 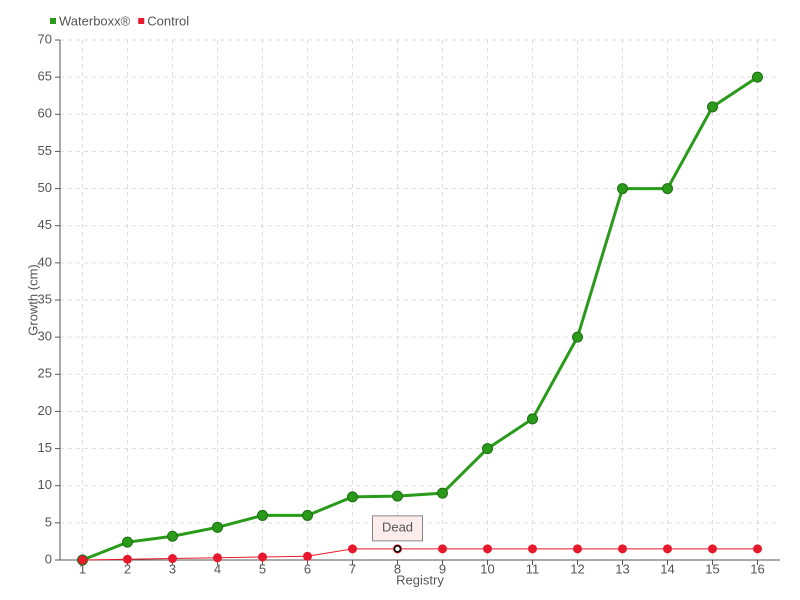 I want to click on annotation-box, so click(x=397, y=528).